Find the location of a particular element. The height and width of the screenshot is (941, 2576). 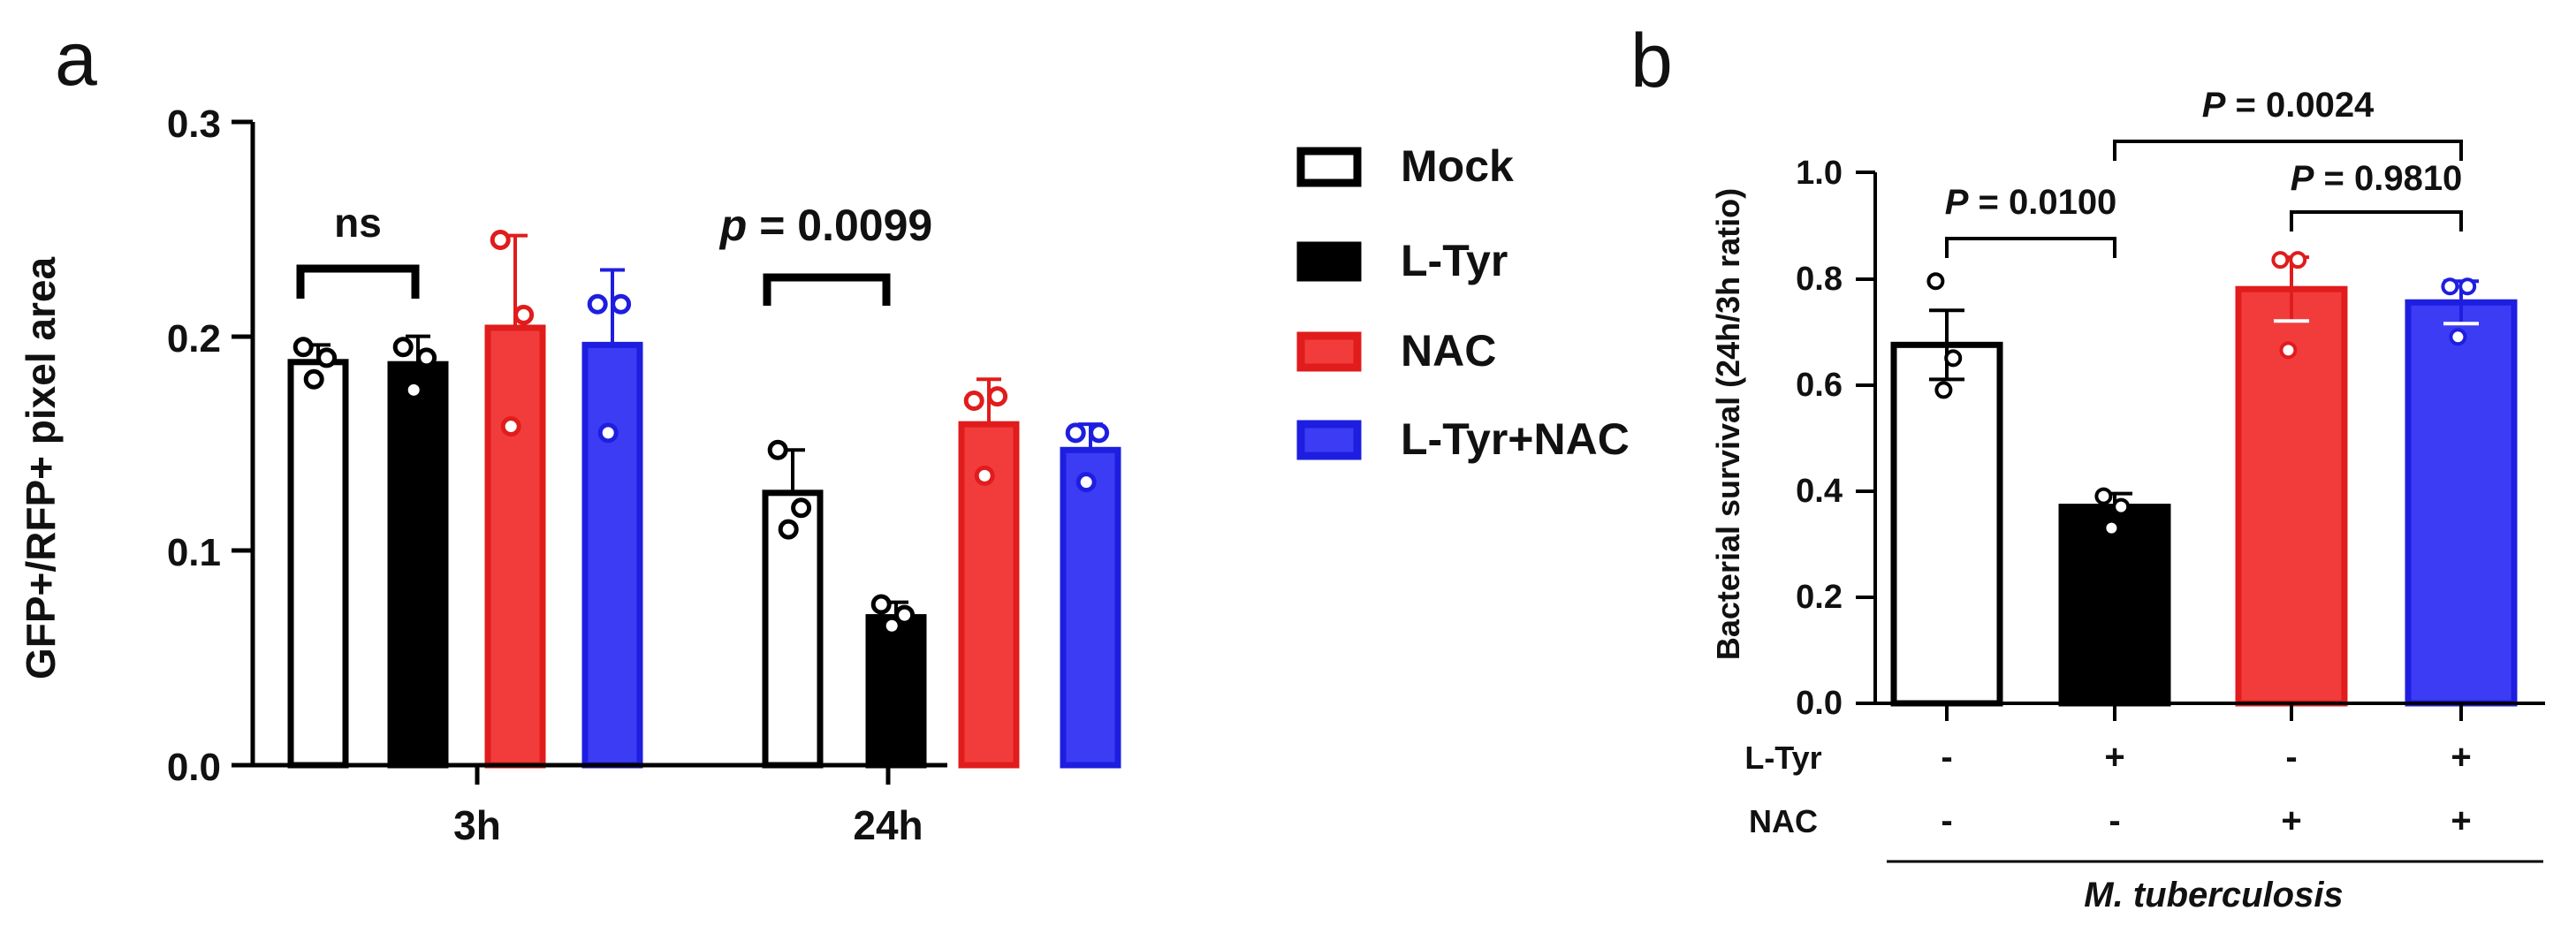

panel-b-y-axis-label: Bacterial survival (24h/3h ratio) is located at coordinates (1728, 424).